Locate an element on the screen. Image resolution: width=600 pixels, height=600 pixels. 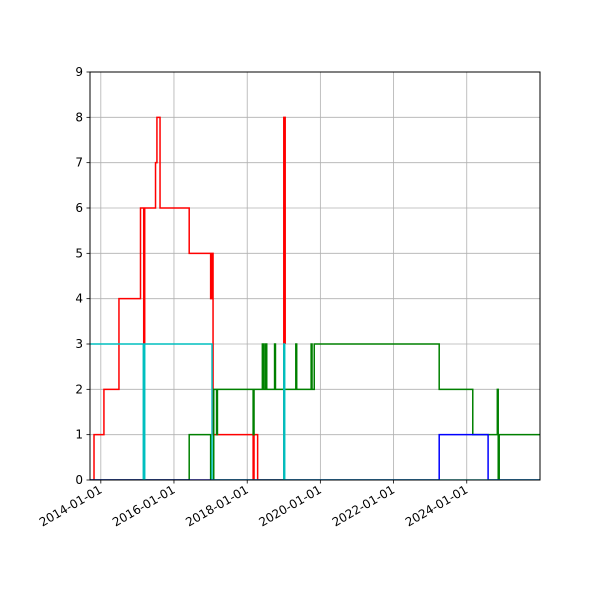
y-tick-label: 3 is located at coordinates (79, 344).